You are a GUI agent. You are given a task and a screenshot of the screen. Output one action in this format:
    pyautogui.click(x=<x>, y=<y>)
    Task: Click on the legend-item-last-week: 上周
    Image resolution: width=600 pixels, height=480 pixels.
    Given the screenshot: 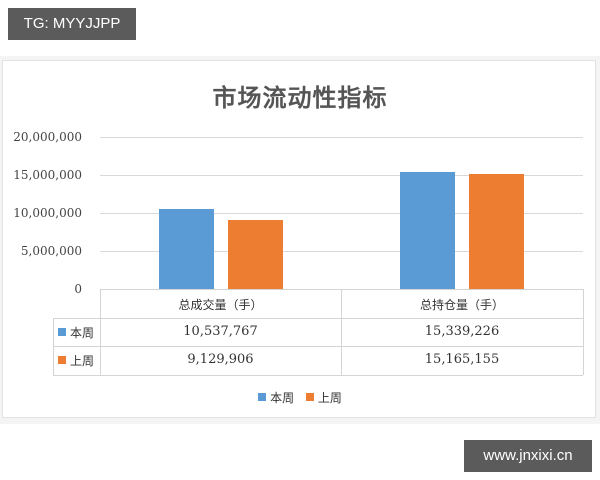 What is the action you would take?
    pyautogui.click(x=323, y=397)
    